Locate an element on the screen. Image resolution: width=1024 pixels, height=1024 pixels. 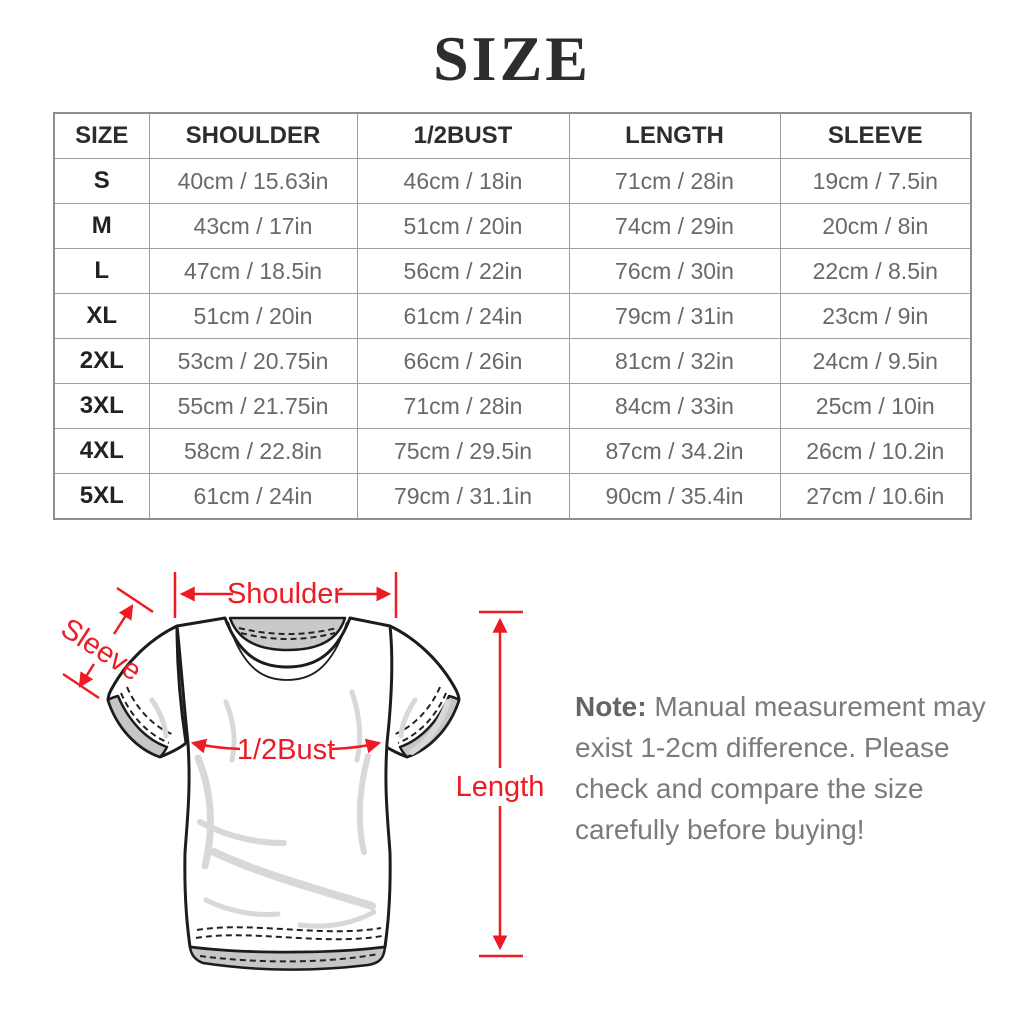
wrinkle-shading is located at coordinates (300, 809).